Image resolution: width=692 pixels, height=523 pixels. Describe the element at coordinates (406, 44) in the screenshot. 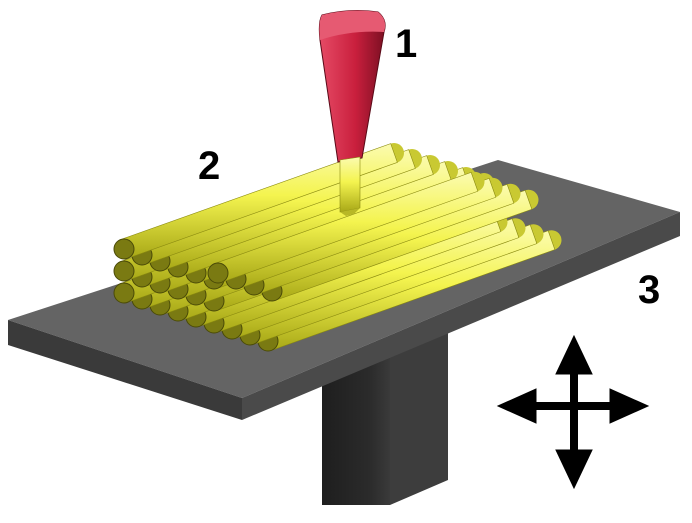

I see `label-nozzle: 1` at that location.